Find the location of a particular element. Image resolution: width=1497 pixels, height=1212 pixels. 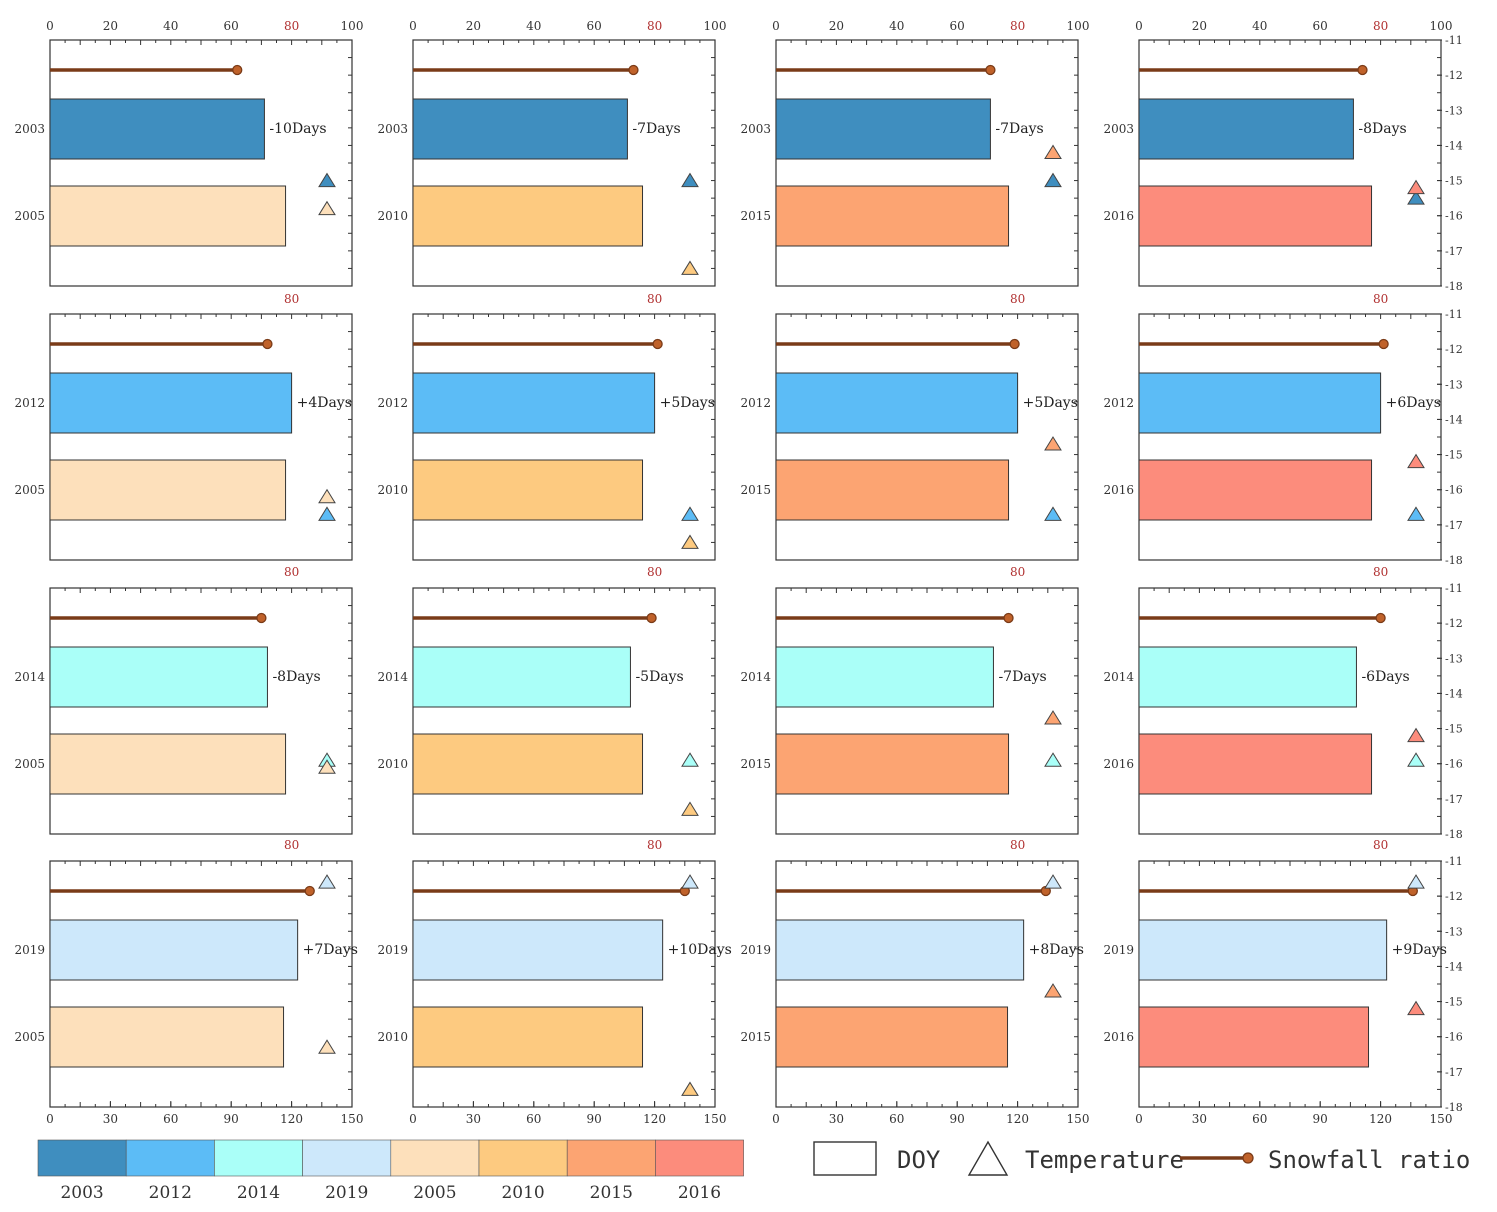

legend-swatch-2016 is located at coordinates (699, 1158).